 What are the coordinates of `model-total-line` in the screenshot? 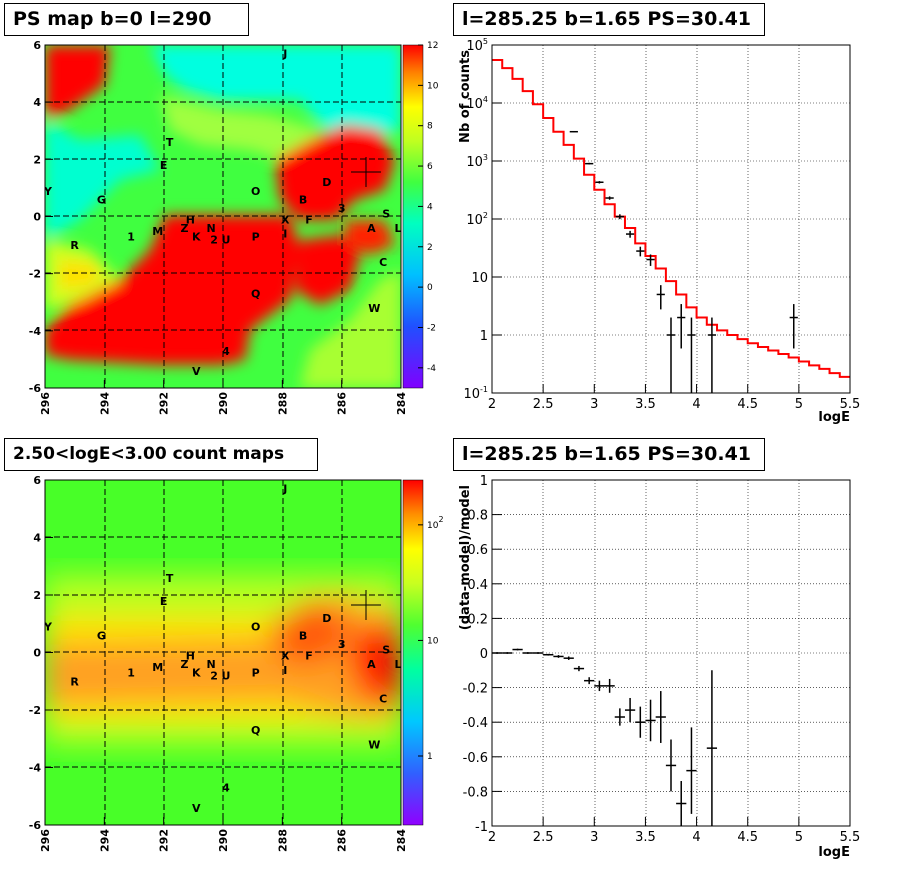 It's located at (671, 218).